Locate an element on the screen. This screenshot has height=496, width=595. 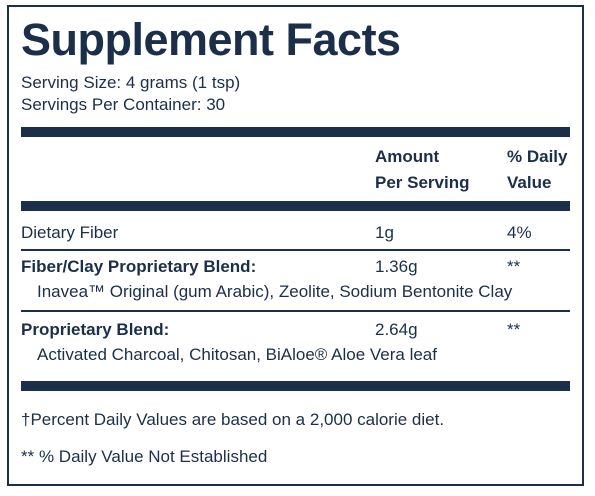
row-name-fiber-clay-blend: Fiber/Clay Proprietary Blend: is located at coordinates (139, 266).